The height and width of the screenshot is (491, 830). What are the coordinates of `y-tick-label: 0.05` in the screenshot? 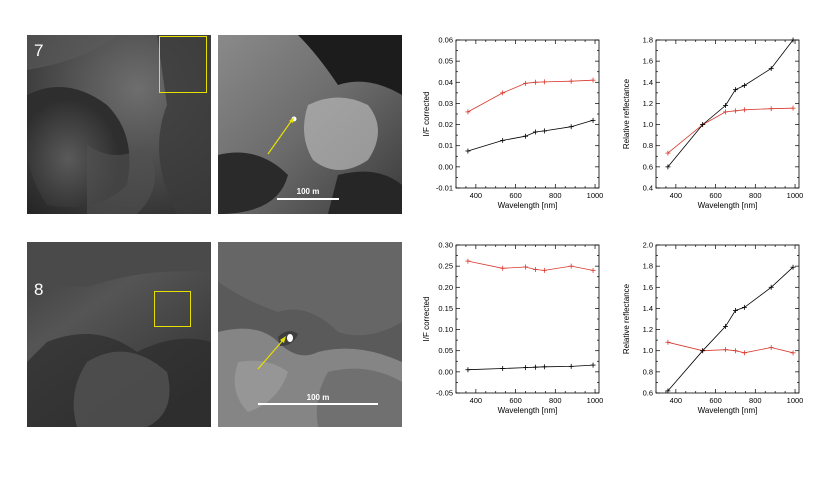 It's located at (445, 350).